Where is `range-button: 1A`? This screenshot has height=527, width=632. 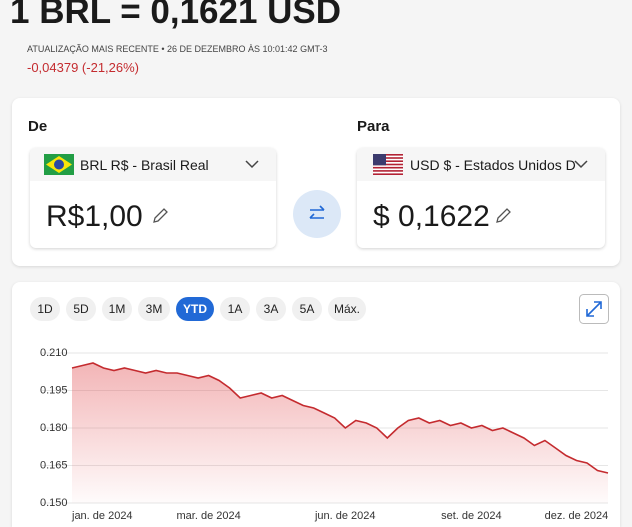 range-button: 1A is located at coordinates (235, 309).